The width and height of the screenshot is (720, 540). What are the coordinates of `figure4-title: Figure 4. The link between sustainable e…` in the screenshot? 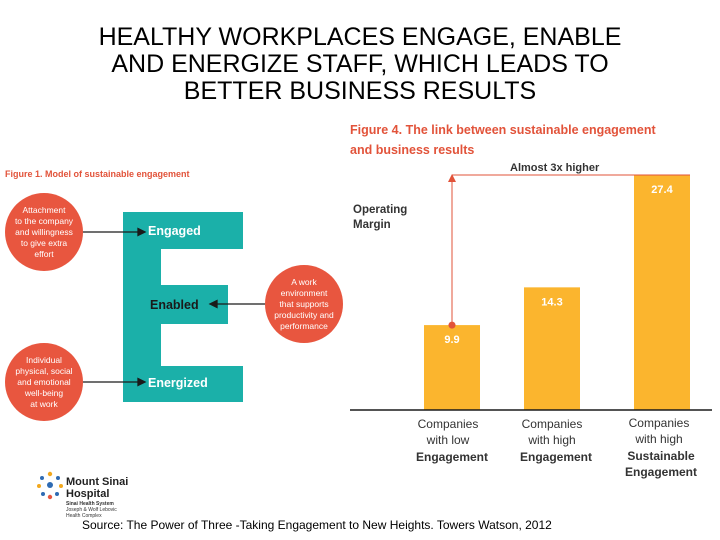 It's located at (503, 140).